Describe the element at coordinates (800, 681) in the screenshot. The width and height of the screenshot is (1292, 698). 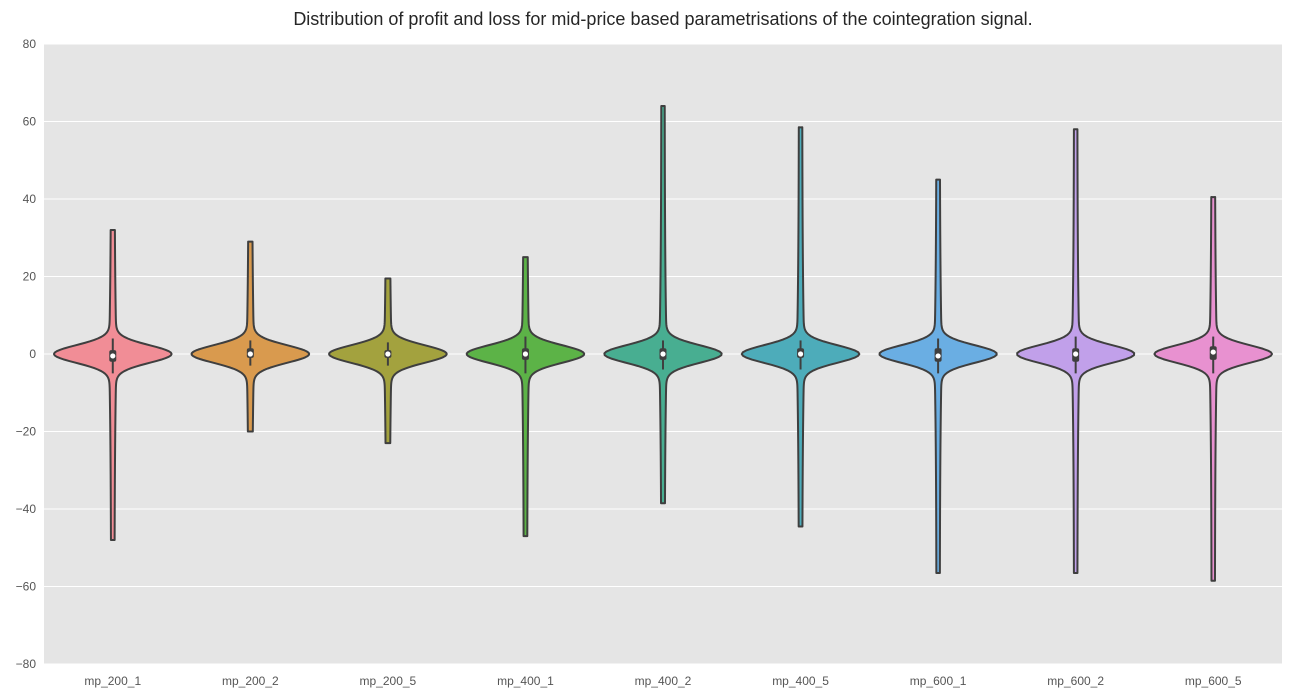
I see `x-tick-label: mp_400_5` at that location.